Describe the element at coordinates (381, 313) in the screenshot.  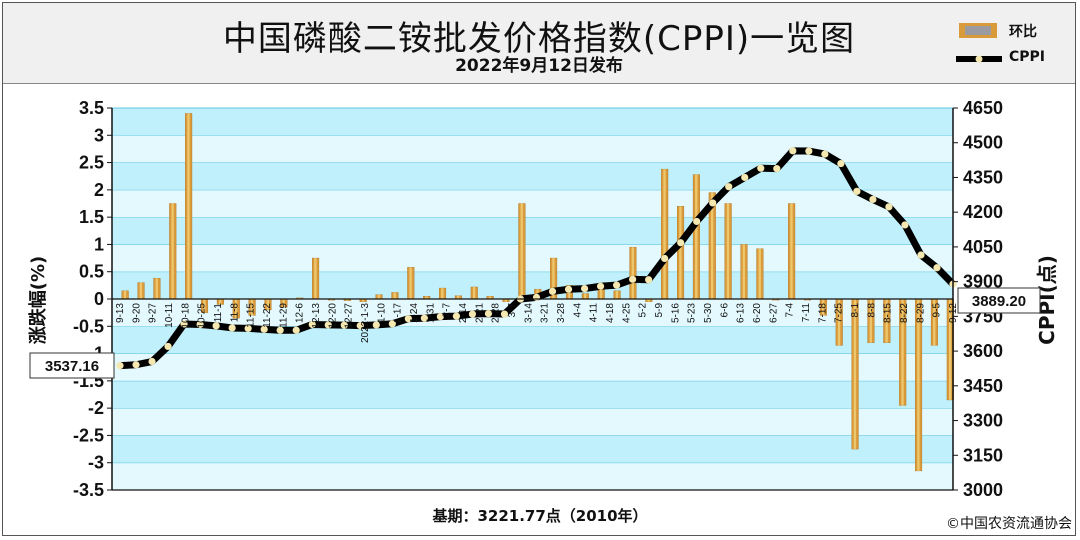
I see `x-tick-label: 1-10` at that location.